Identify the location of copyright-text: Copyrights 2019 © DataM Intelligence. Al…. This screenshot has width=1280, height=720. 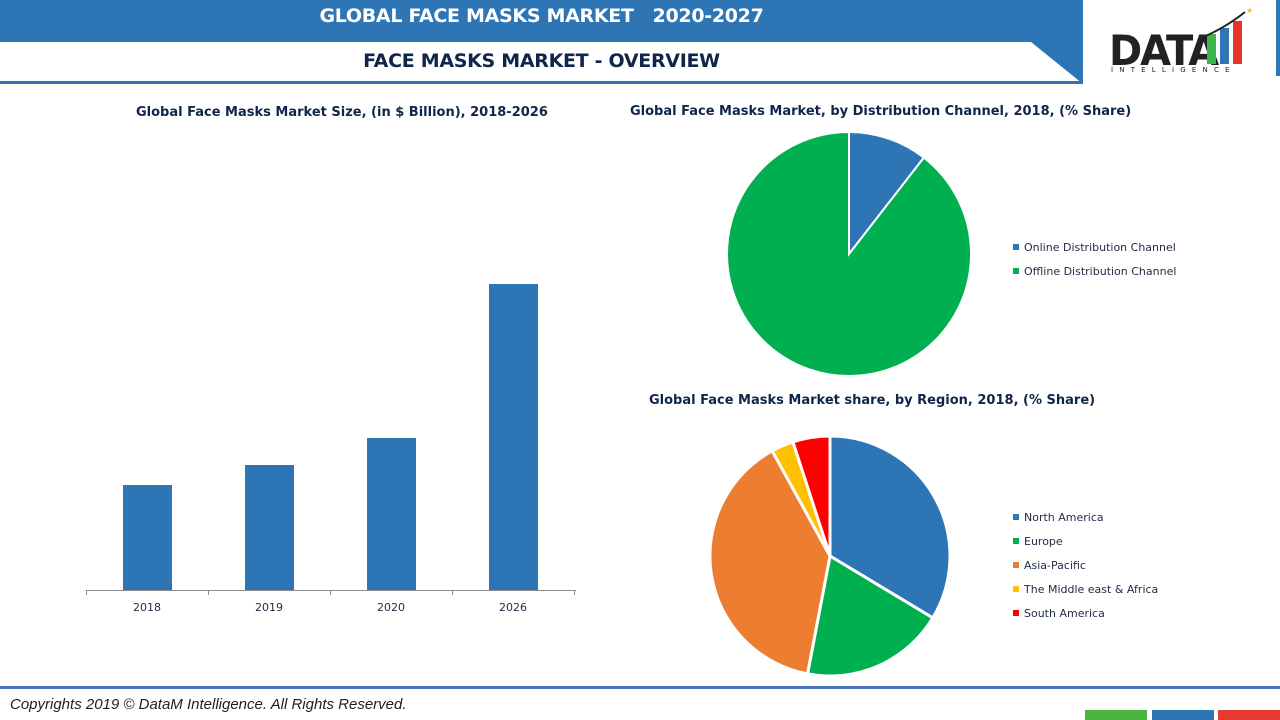
(208, 704).